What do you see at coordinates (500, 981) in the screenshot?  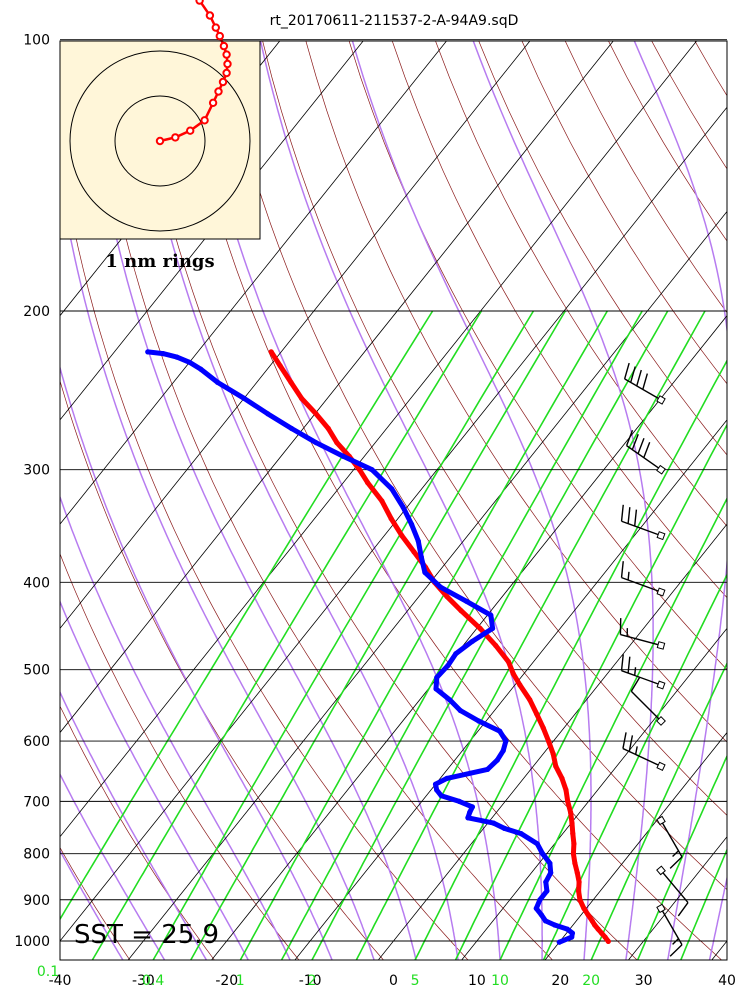 I see `mixing-ratio-label: 10` at bounding box center [500, 981].